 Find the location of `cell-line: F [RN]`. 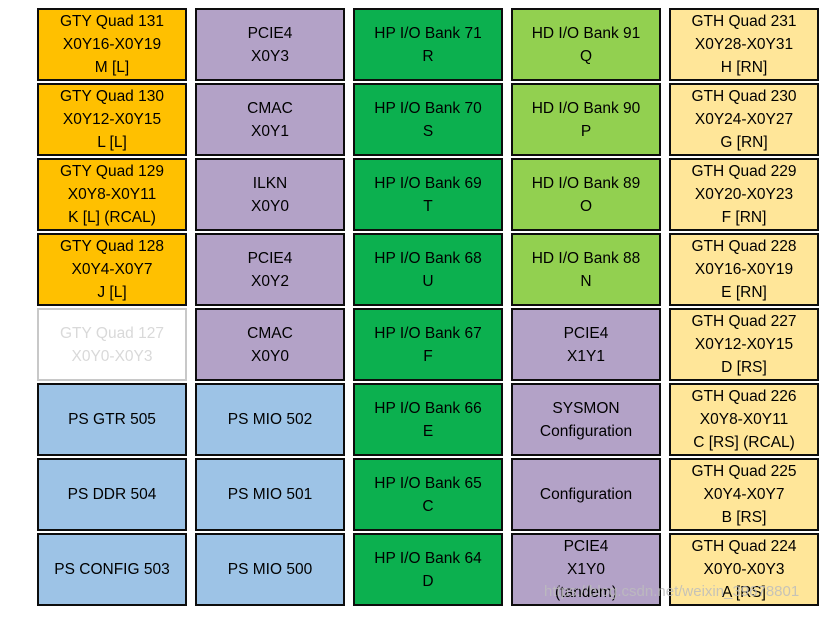

cell-line: F [RN] is located at coordinates (744, 217).